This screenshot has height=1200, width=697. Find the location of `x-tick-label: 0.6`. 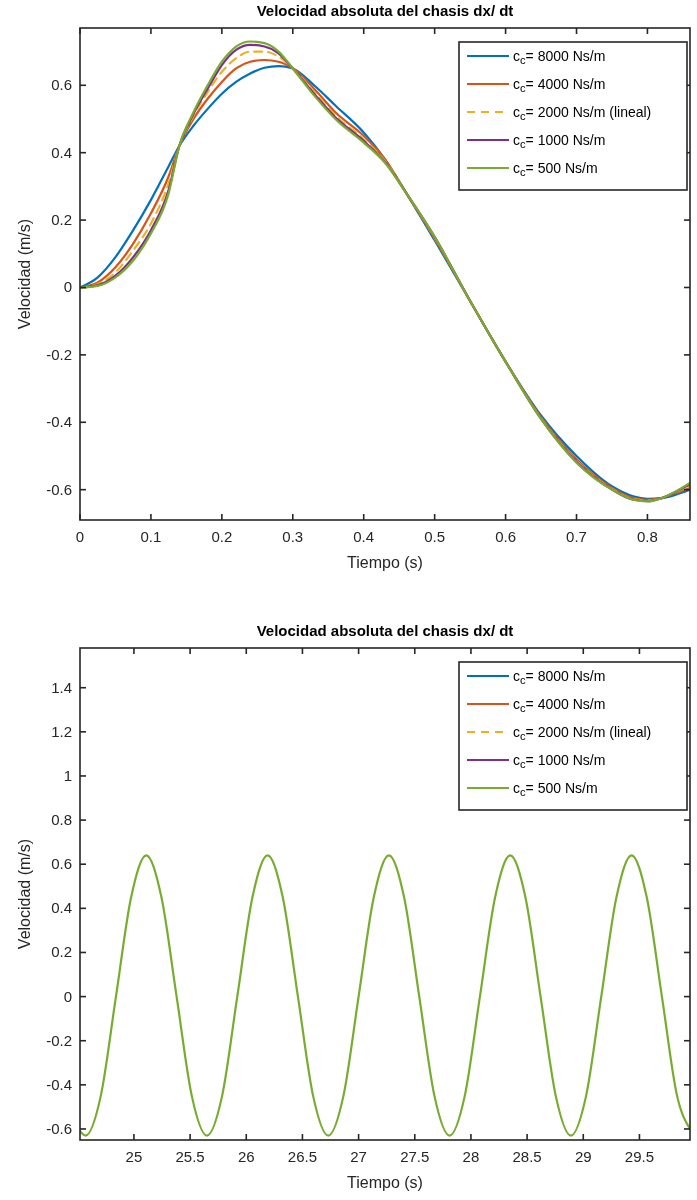

x-tick-label: 0.6 is located at coordinates (506, 536).